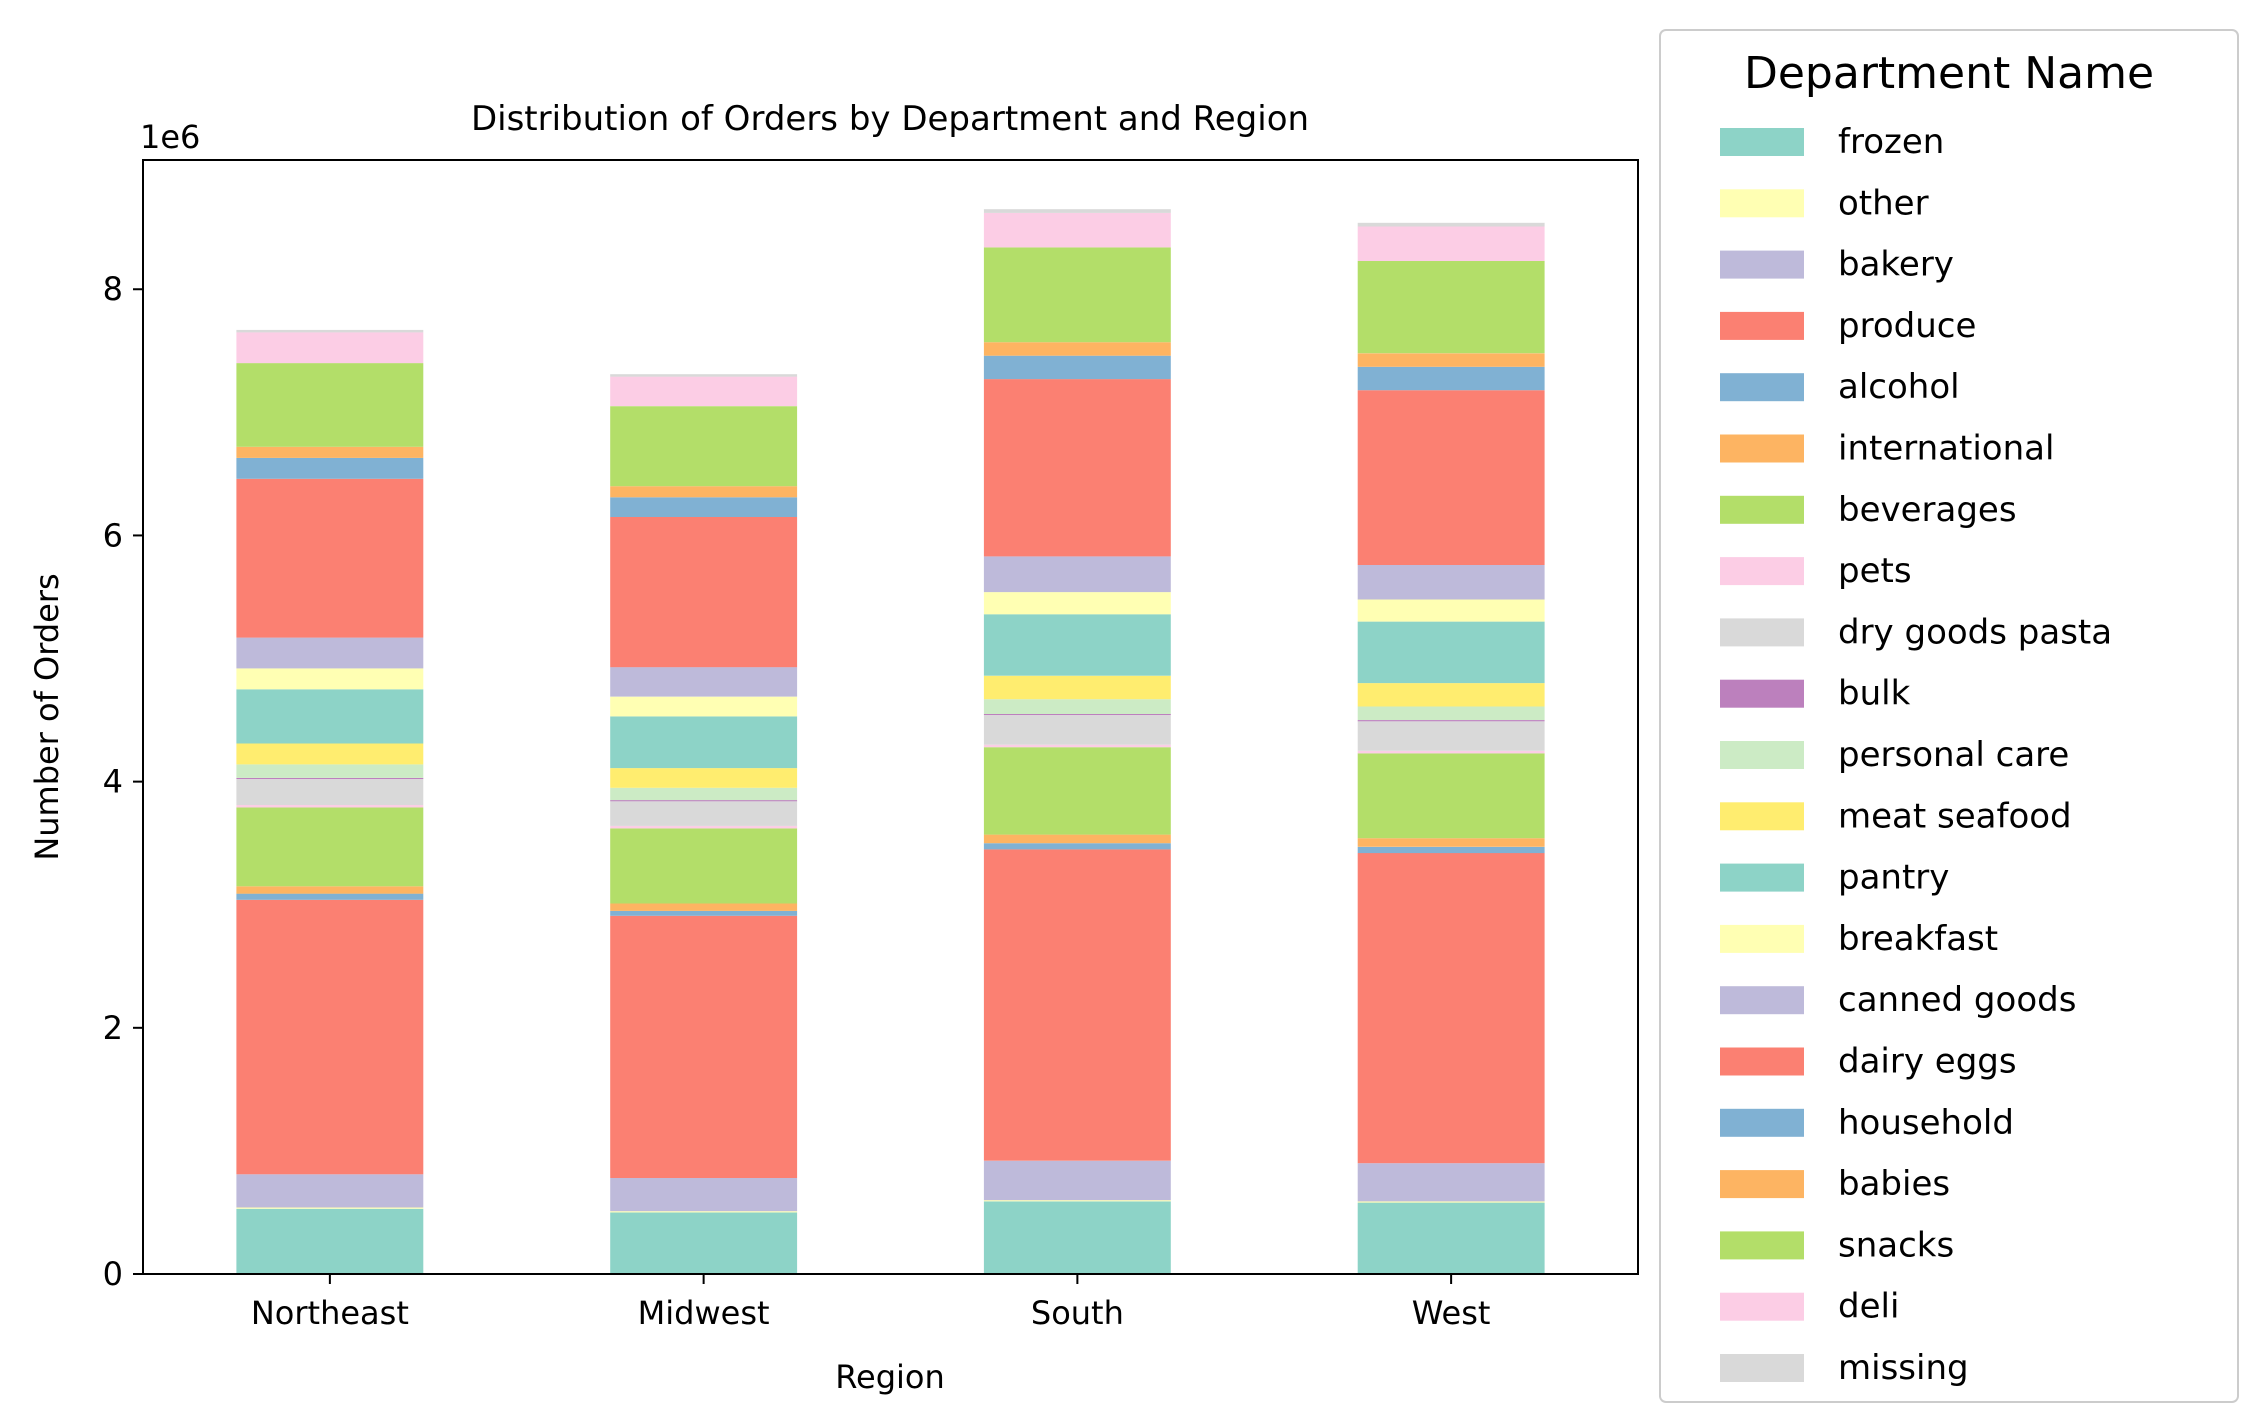 This screenshot has width=2258, height=1427. Describe the element at coordinates (1077, 746) in the screenshot. I see `bar-south-pets` at that location.